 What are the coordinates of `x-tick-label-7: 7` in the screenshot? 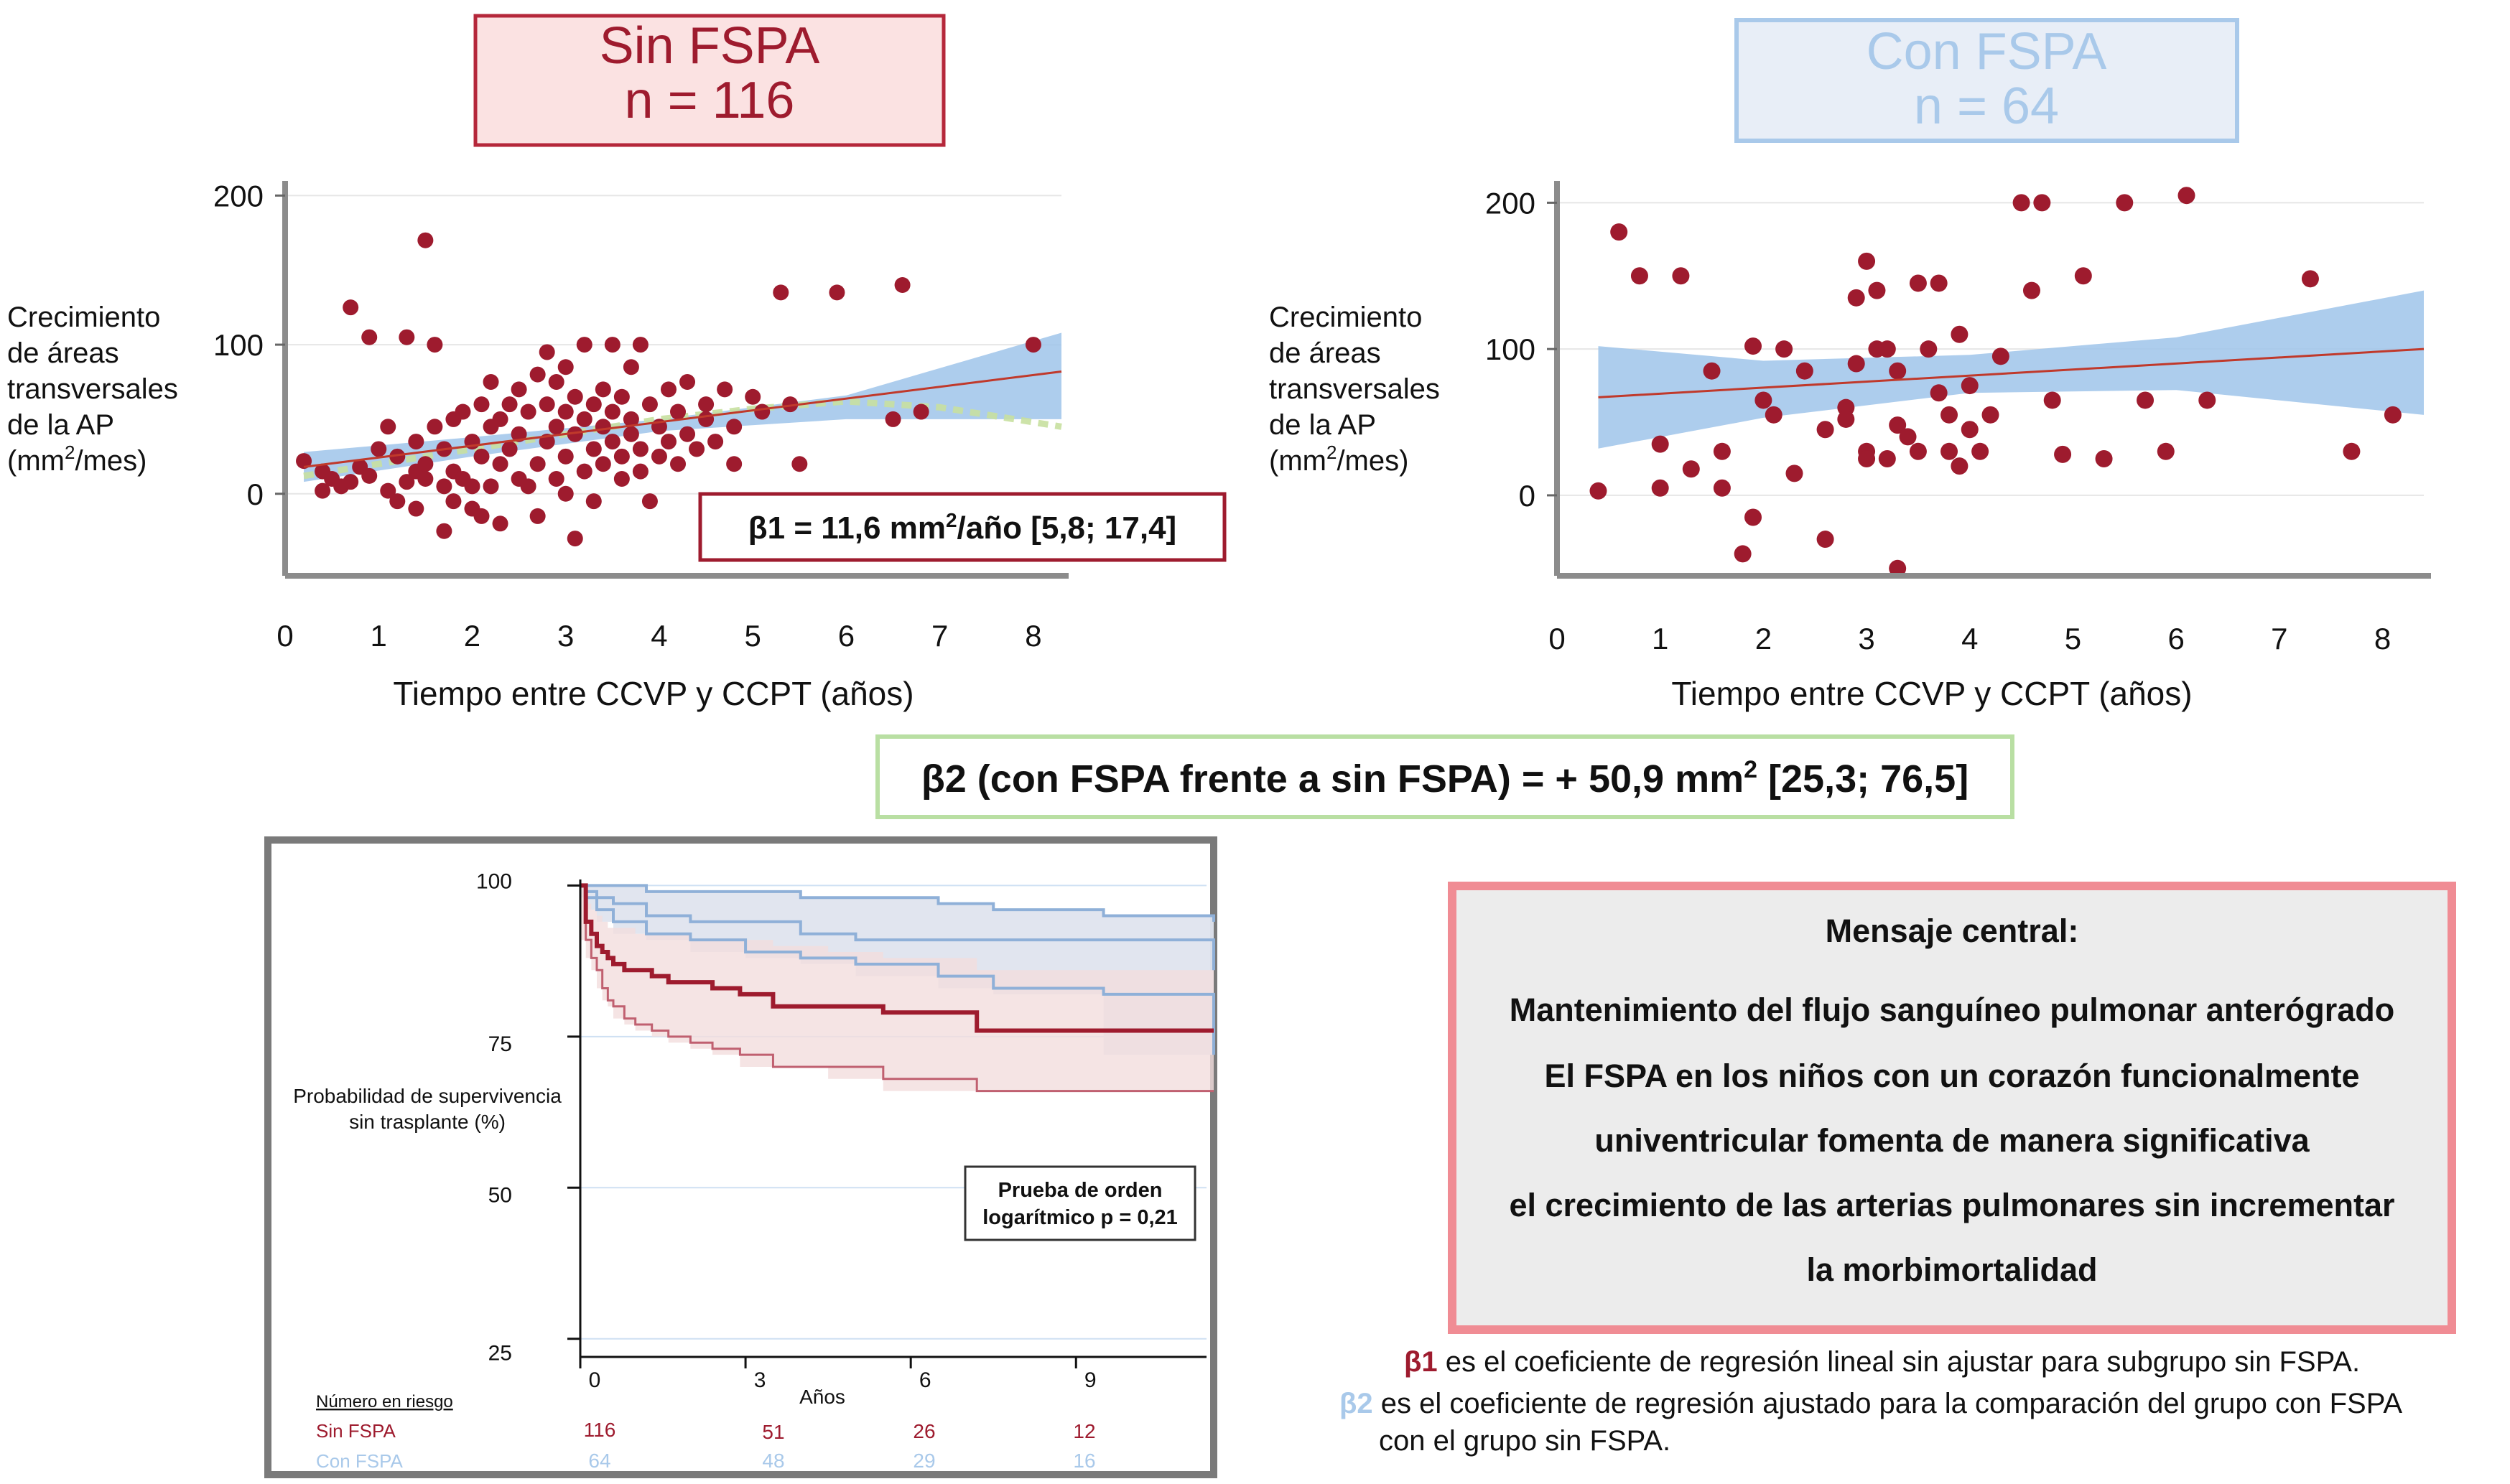 It's located at (939, 636).